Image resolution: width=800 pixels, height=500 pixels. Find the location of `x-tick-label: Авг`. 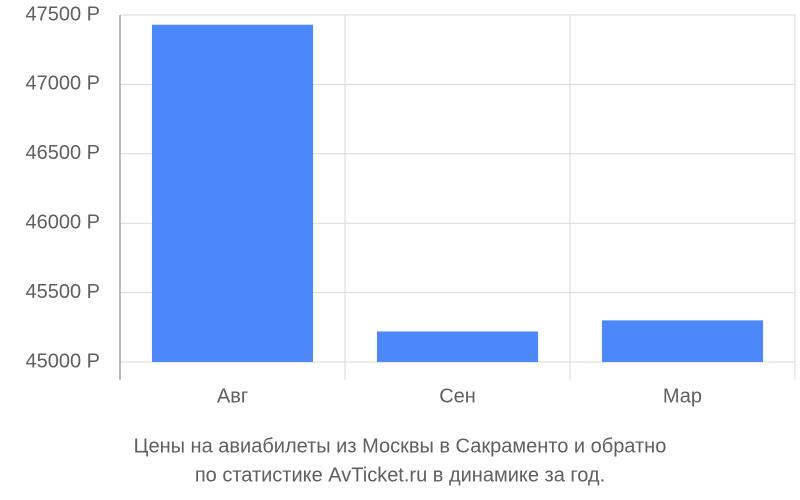

x-tick-label: Авг is located at coordinates (232, 396).